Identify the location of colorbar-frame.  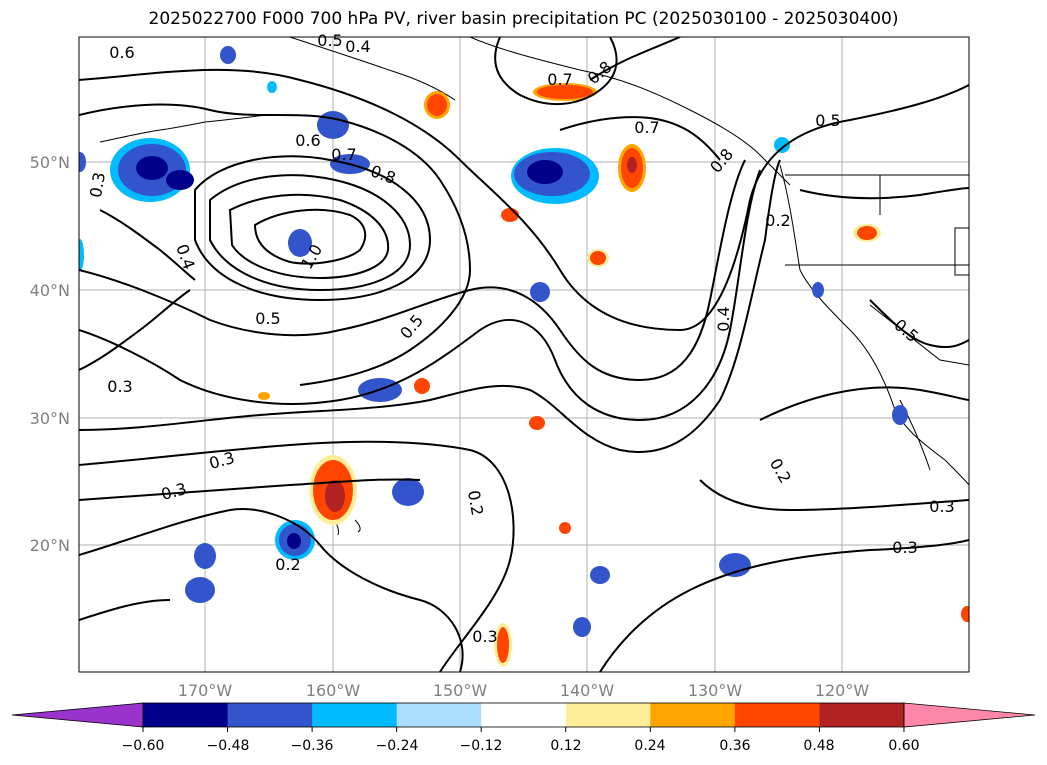
(523, 715).